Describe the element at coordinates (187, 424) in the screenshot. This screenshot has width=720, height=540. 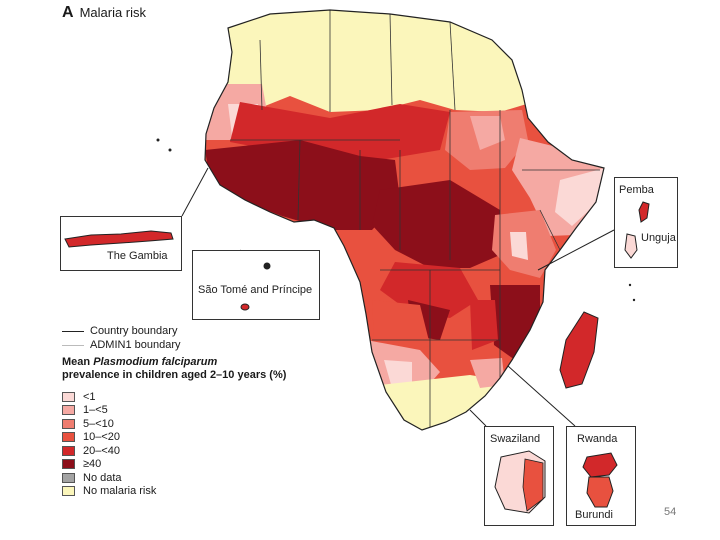
I see `legend-item: 5–<10` at that location.